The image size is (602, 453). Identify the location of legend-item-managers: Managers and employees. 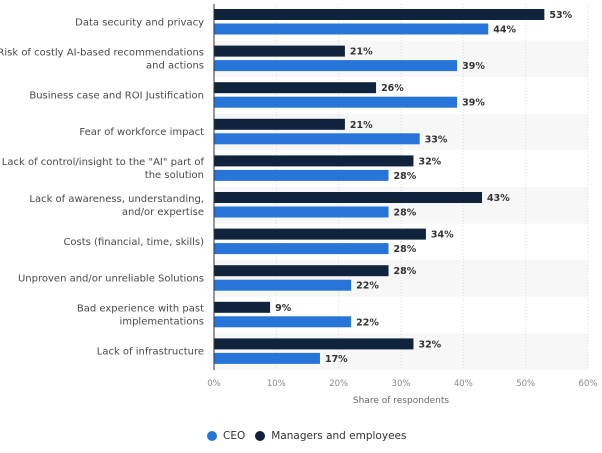
(330, 436).